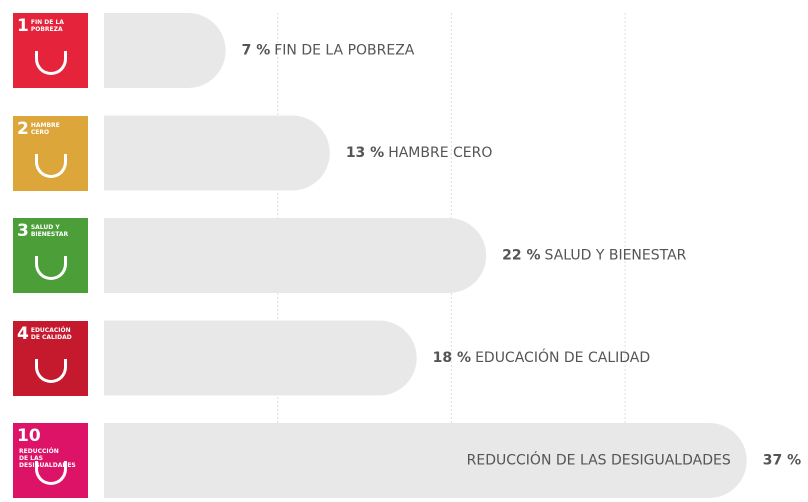 The image size is (808, 502). I want to click on goal-title: EDUCACIÓN DE CALIDAD, so click(51, 333).